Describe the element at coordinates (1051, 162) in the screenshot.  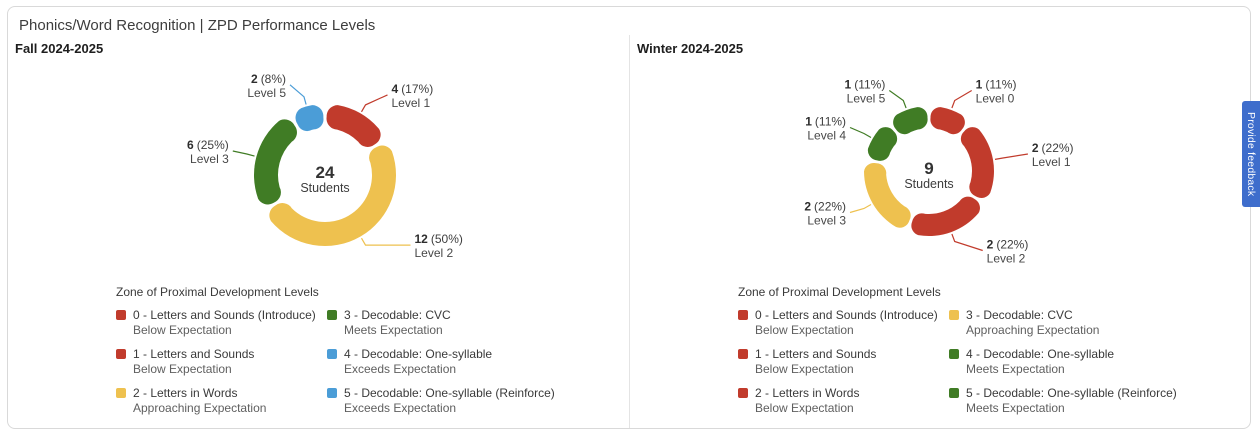
I see `slice-level-label: Level 1` at that location.